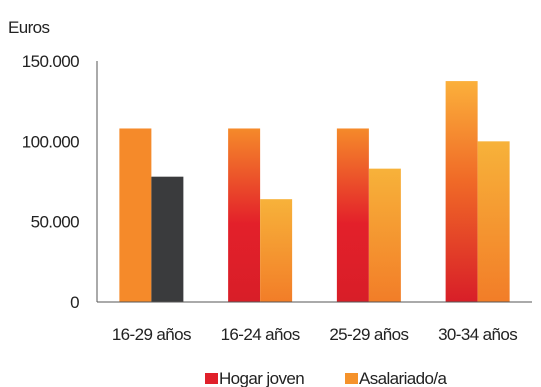  Describe the element at coordinates (368, 334) in the screenshot. I see `x-tick-label: 25-29 años` at that location.